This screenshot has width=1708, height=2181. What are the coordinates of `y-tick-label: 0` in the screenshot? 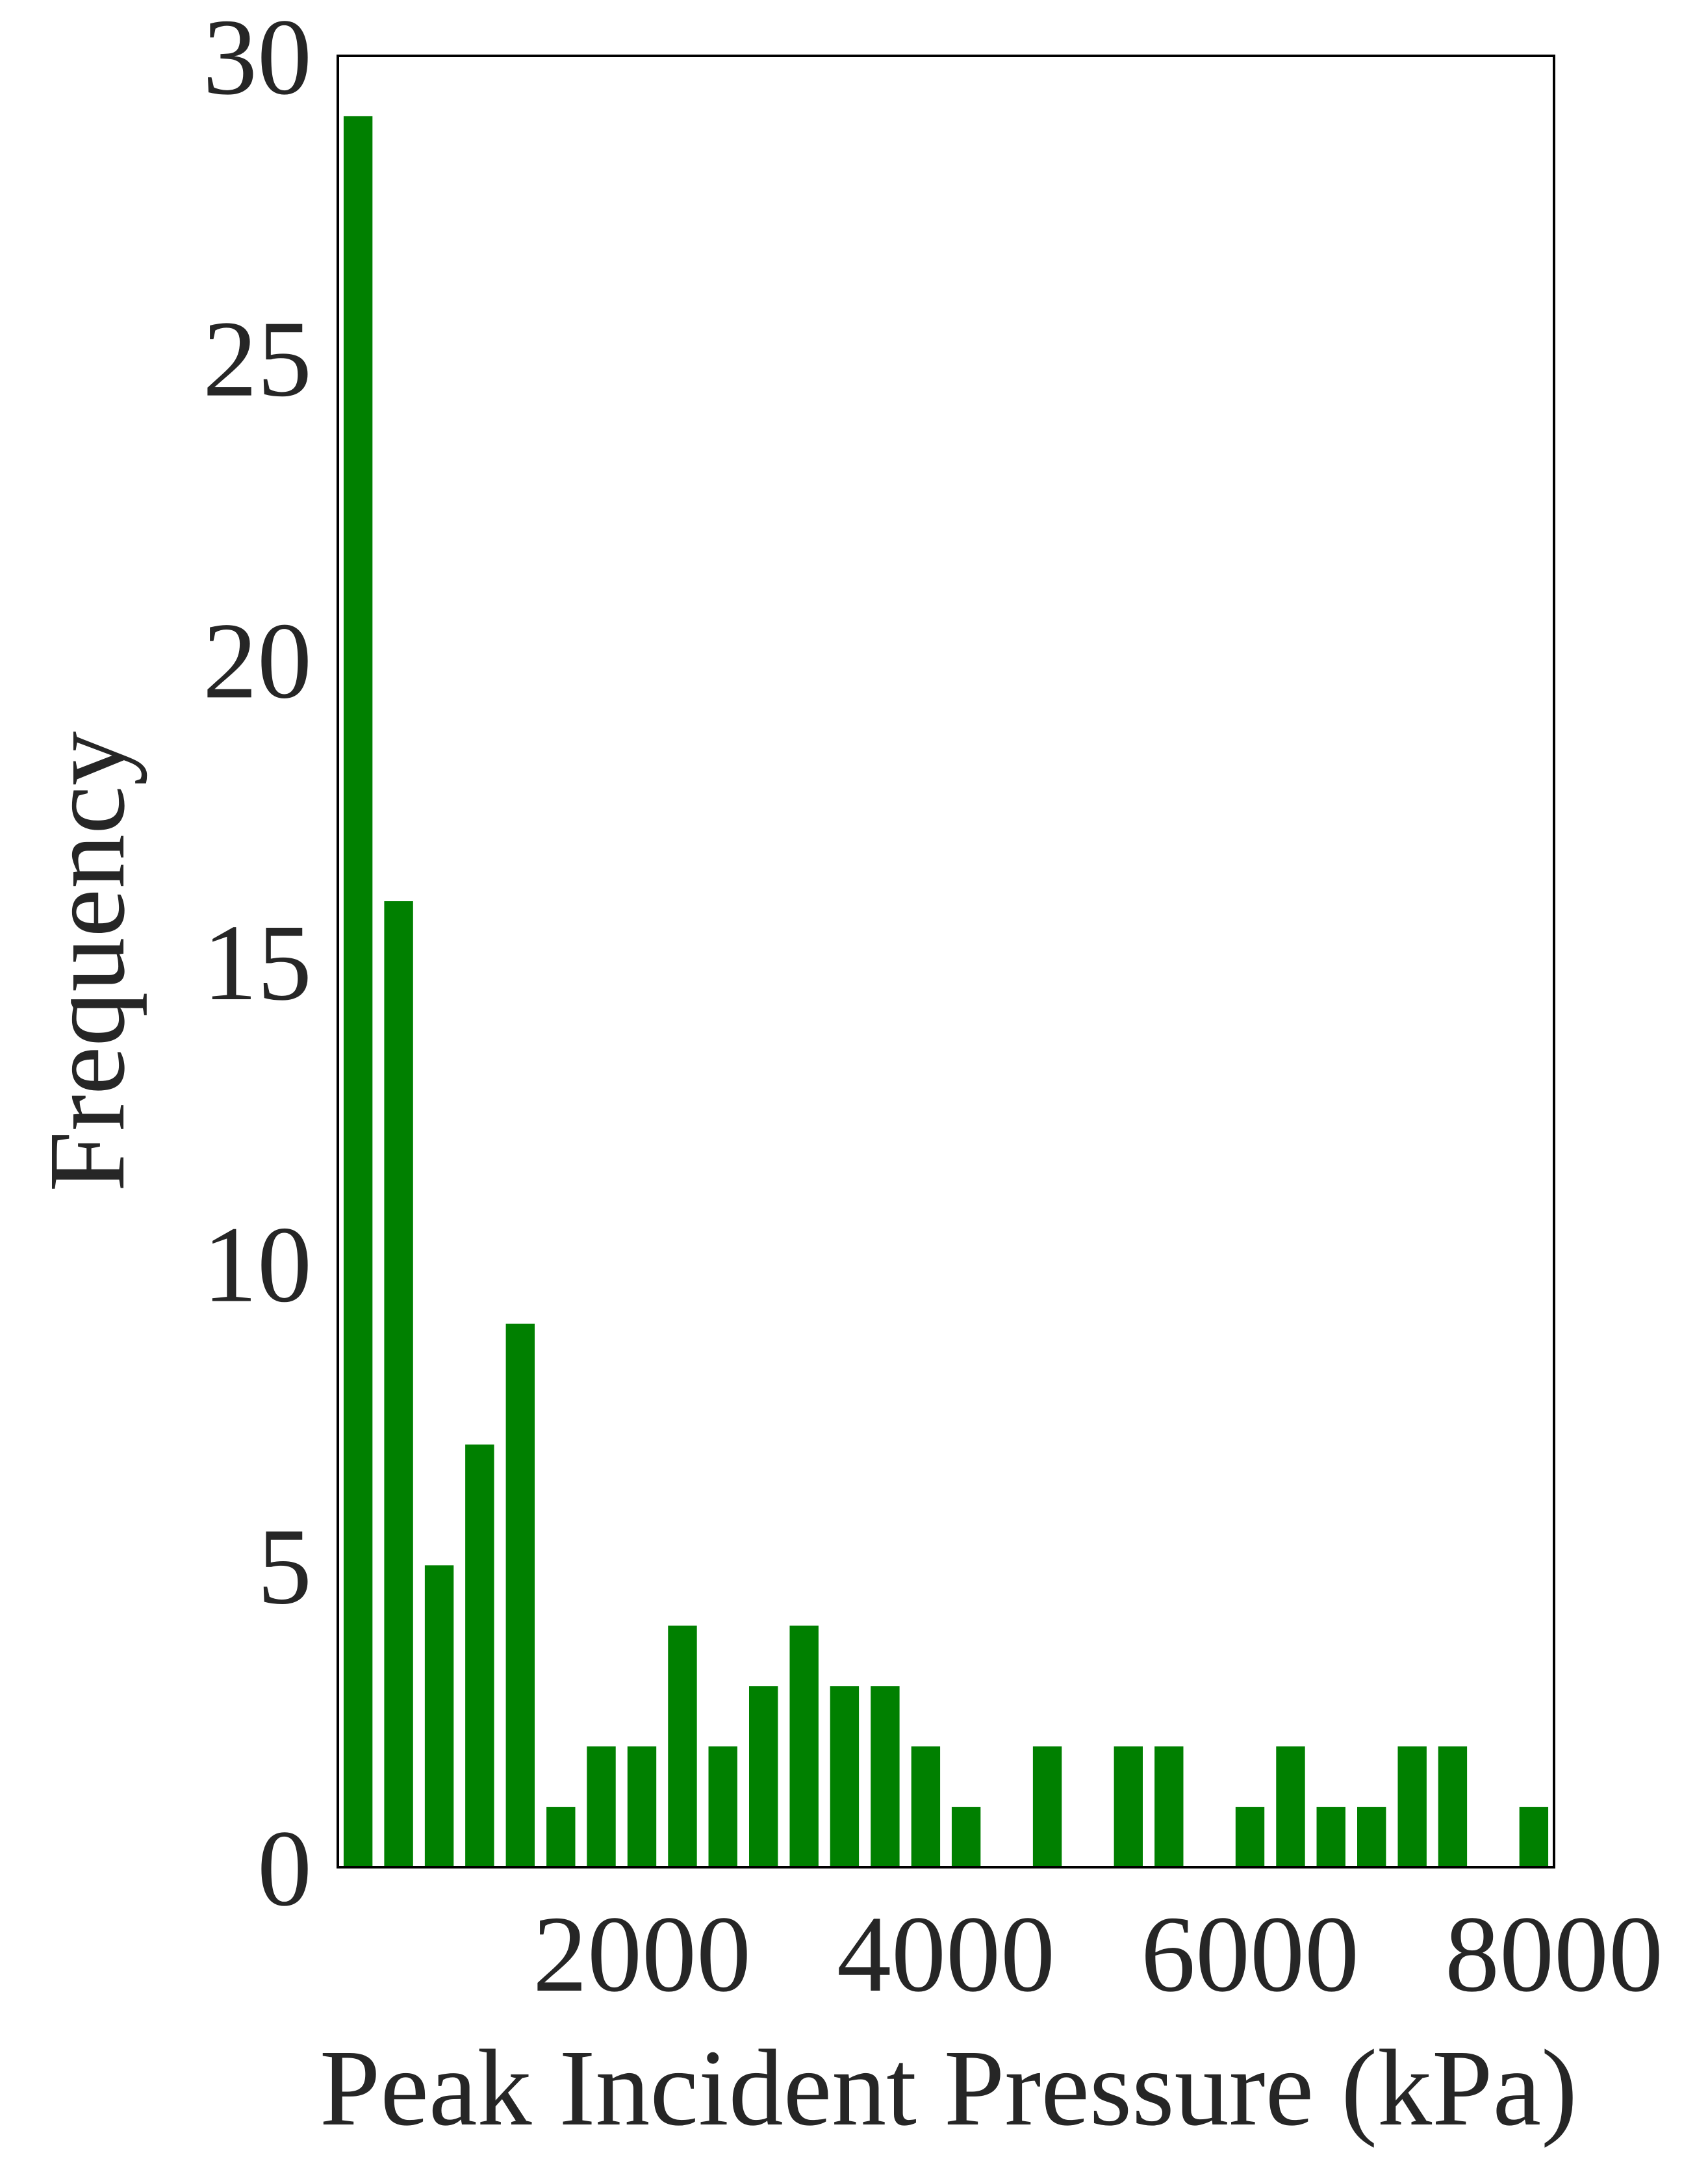 It's located at (284, 1868).